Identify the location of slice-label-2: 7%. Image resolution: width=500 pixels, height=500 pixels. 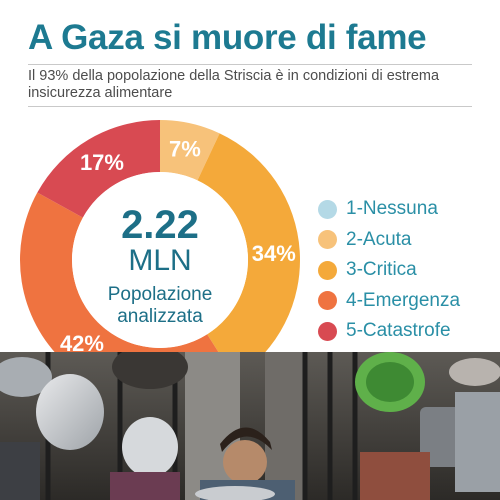
(185, 149).